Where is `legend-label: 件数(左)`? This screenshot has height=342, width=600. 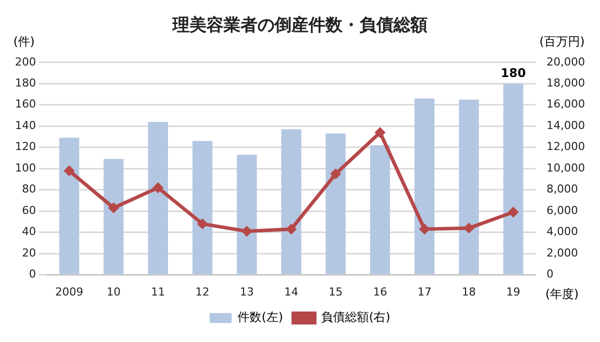
legend-label: 件数(左) is located at coordinates (261, 317).